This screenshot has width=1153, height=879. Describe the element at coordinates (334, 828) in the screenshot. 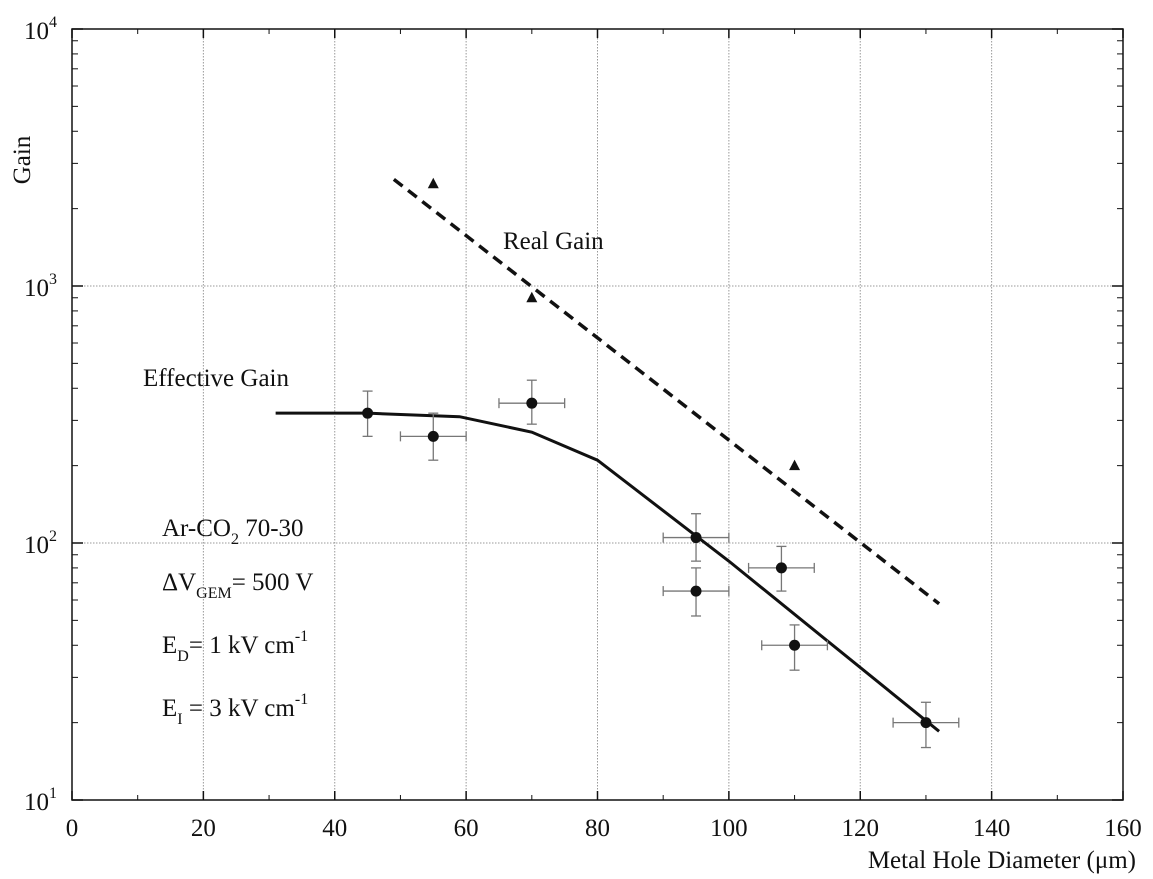

I see `x-tick-label: 40` at that location.